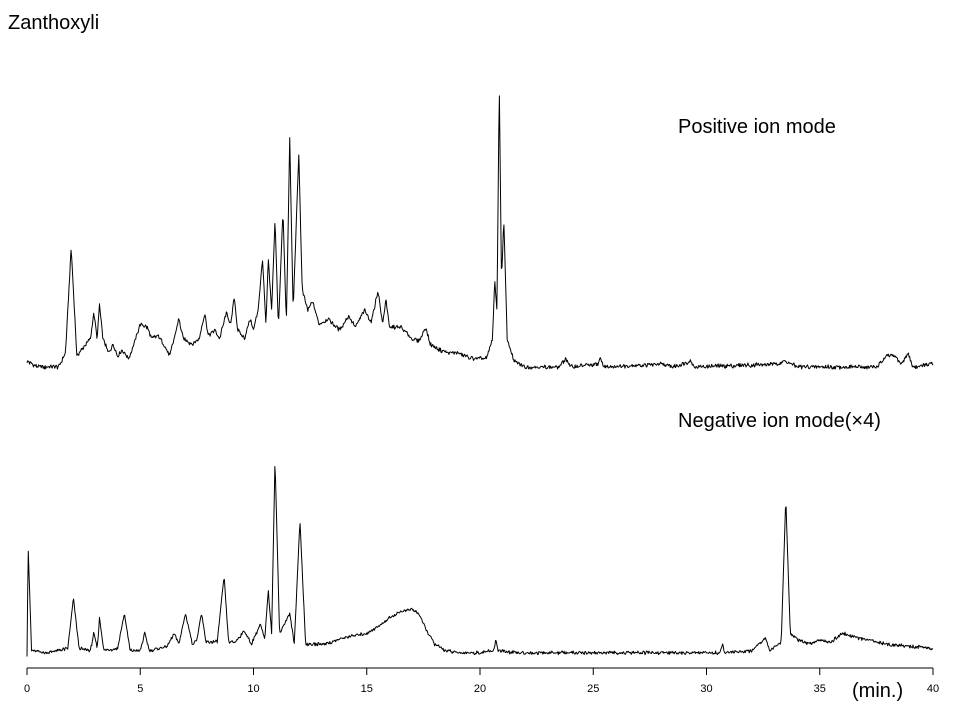 Image resolution: width=960 pixels, height=720 pixels. Describe the element at coordinates (706, 689) in the screenshot. I see `x-tick-label: 30` at that location.